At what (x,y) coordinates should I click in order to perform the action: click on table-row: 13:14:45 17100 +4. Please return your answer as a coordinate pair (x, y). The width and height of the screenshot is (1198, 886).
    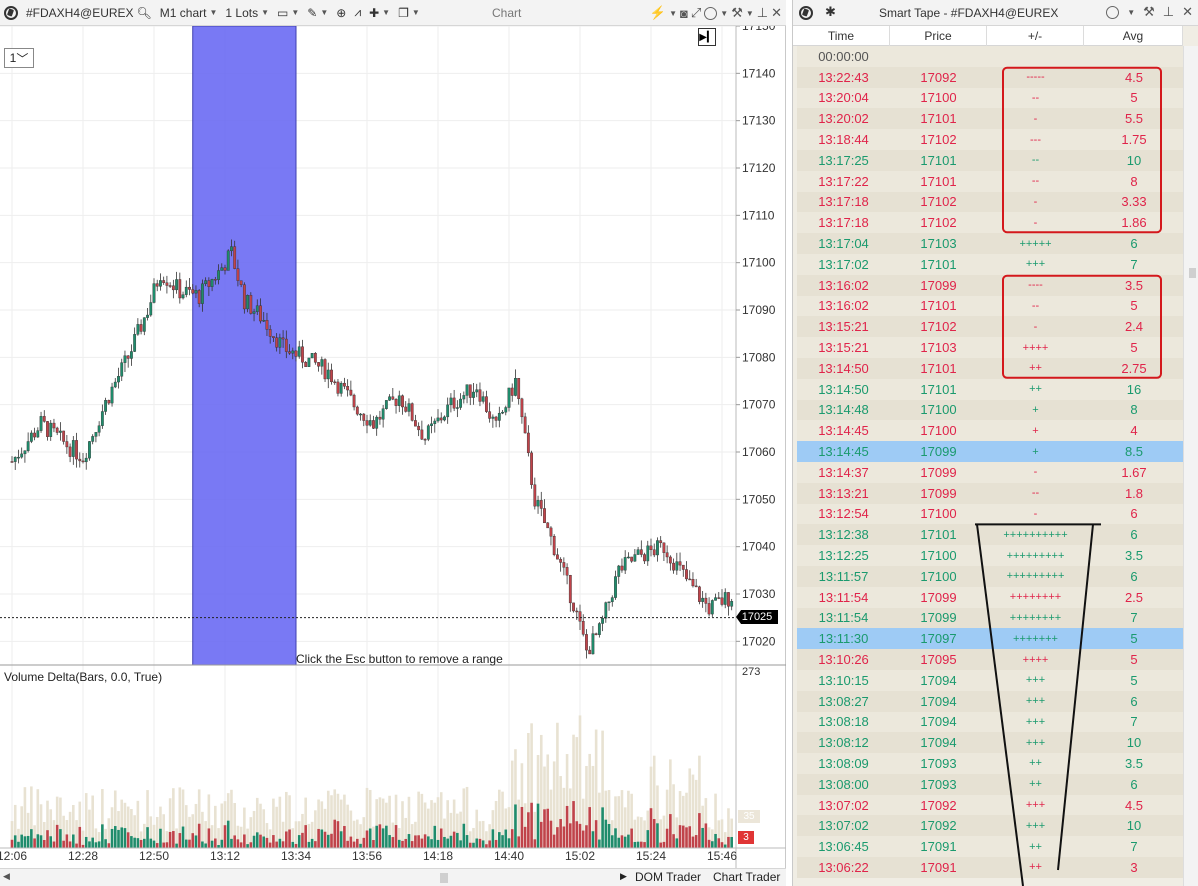
    Looking at the image, I should click on (990, 431).